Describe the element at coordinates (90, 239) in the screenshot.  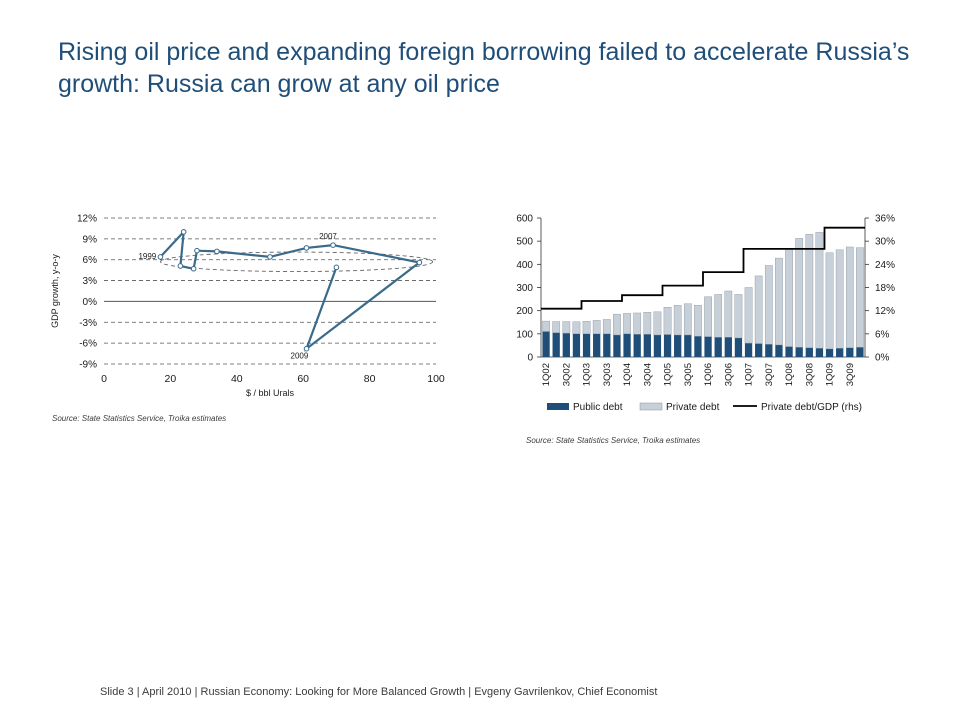
I see `y-tick-label: 9%` at that location.